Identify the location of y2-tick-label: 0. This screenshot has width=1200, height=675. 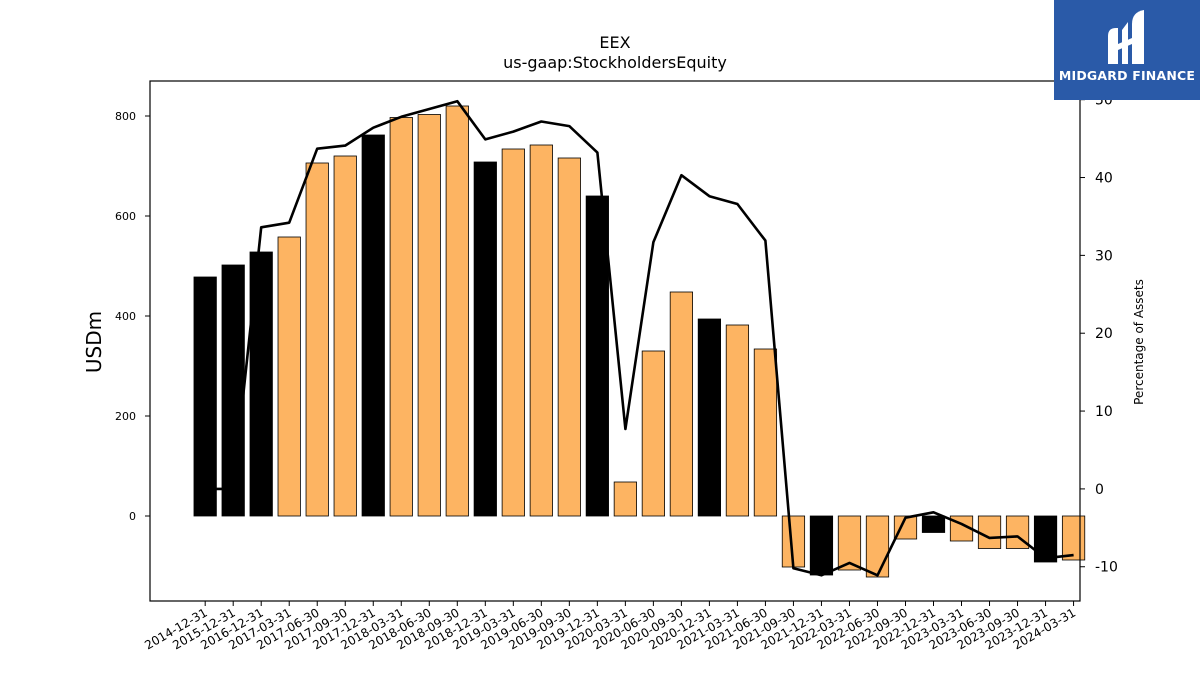
(1099, 490).